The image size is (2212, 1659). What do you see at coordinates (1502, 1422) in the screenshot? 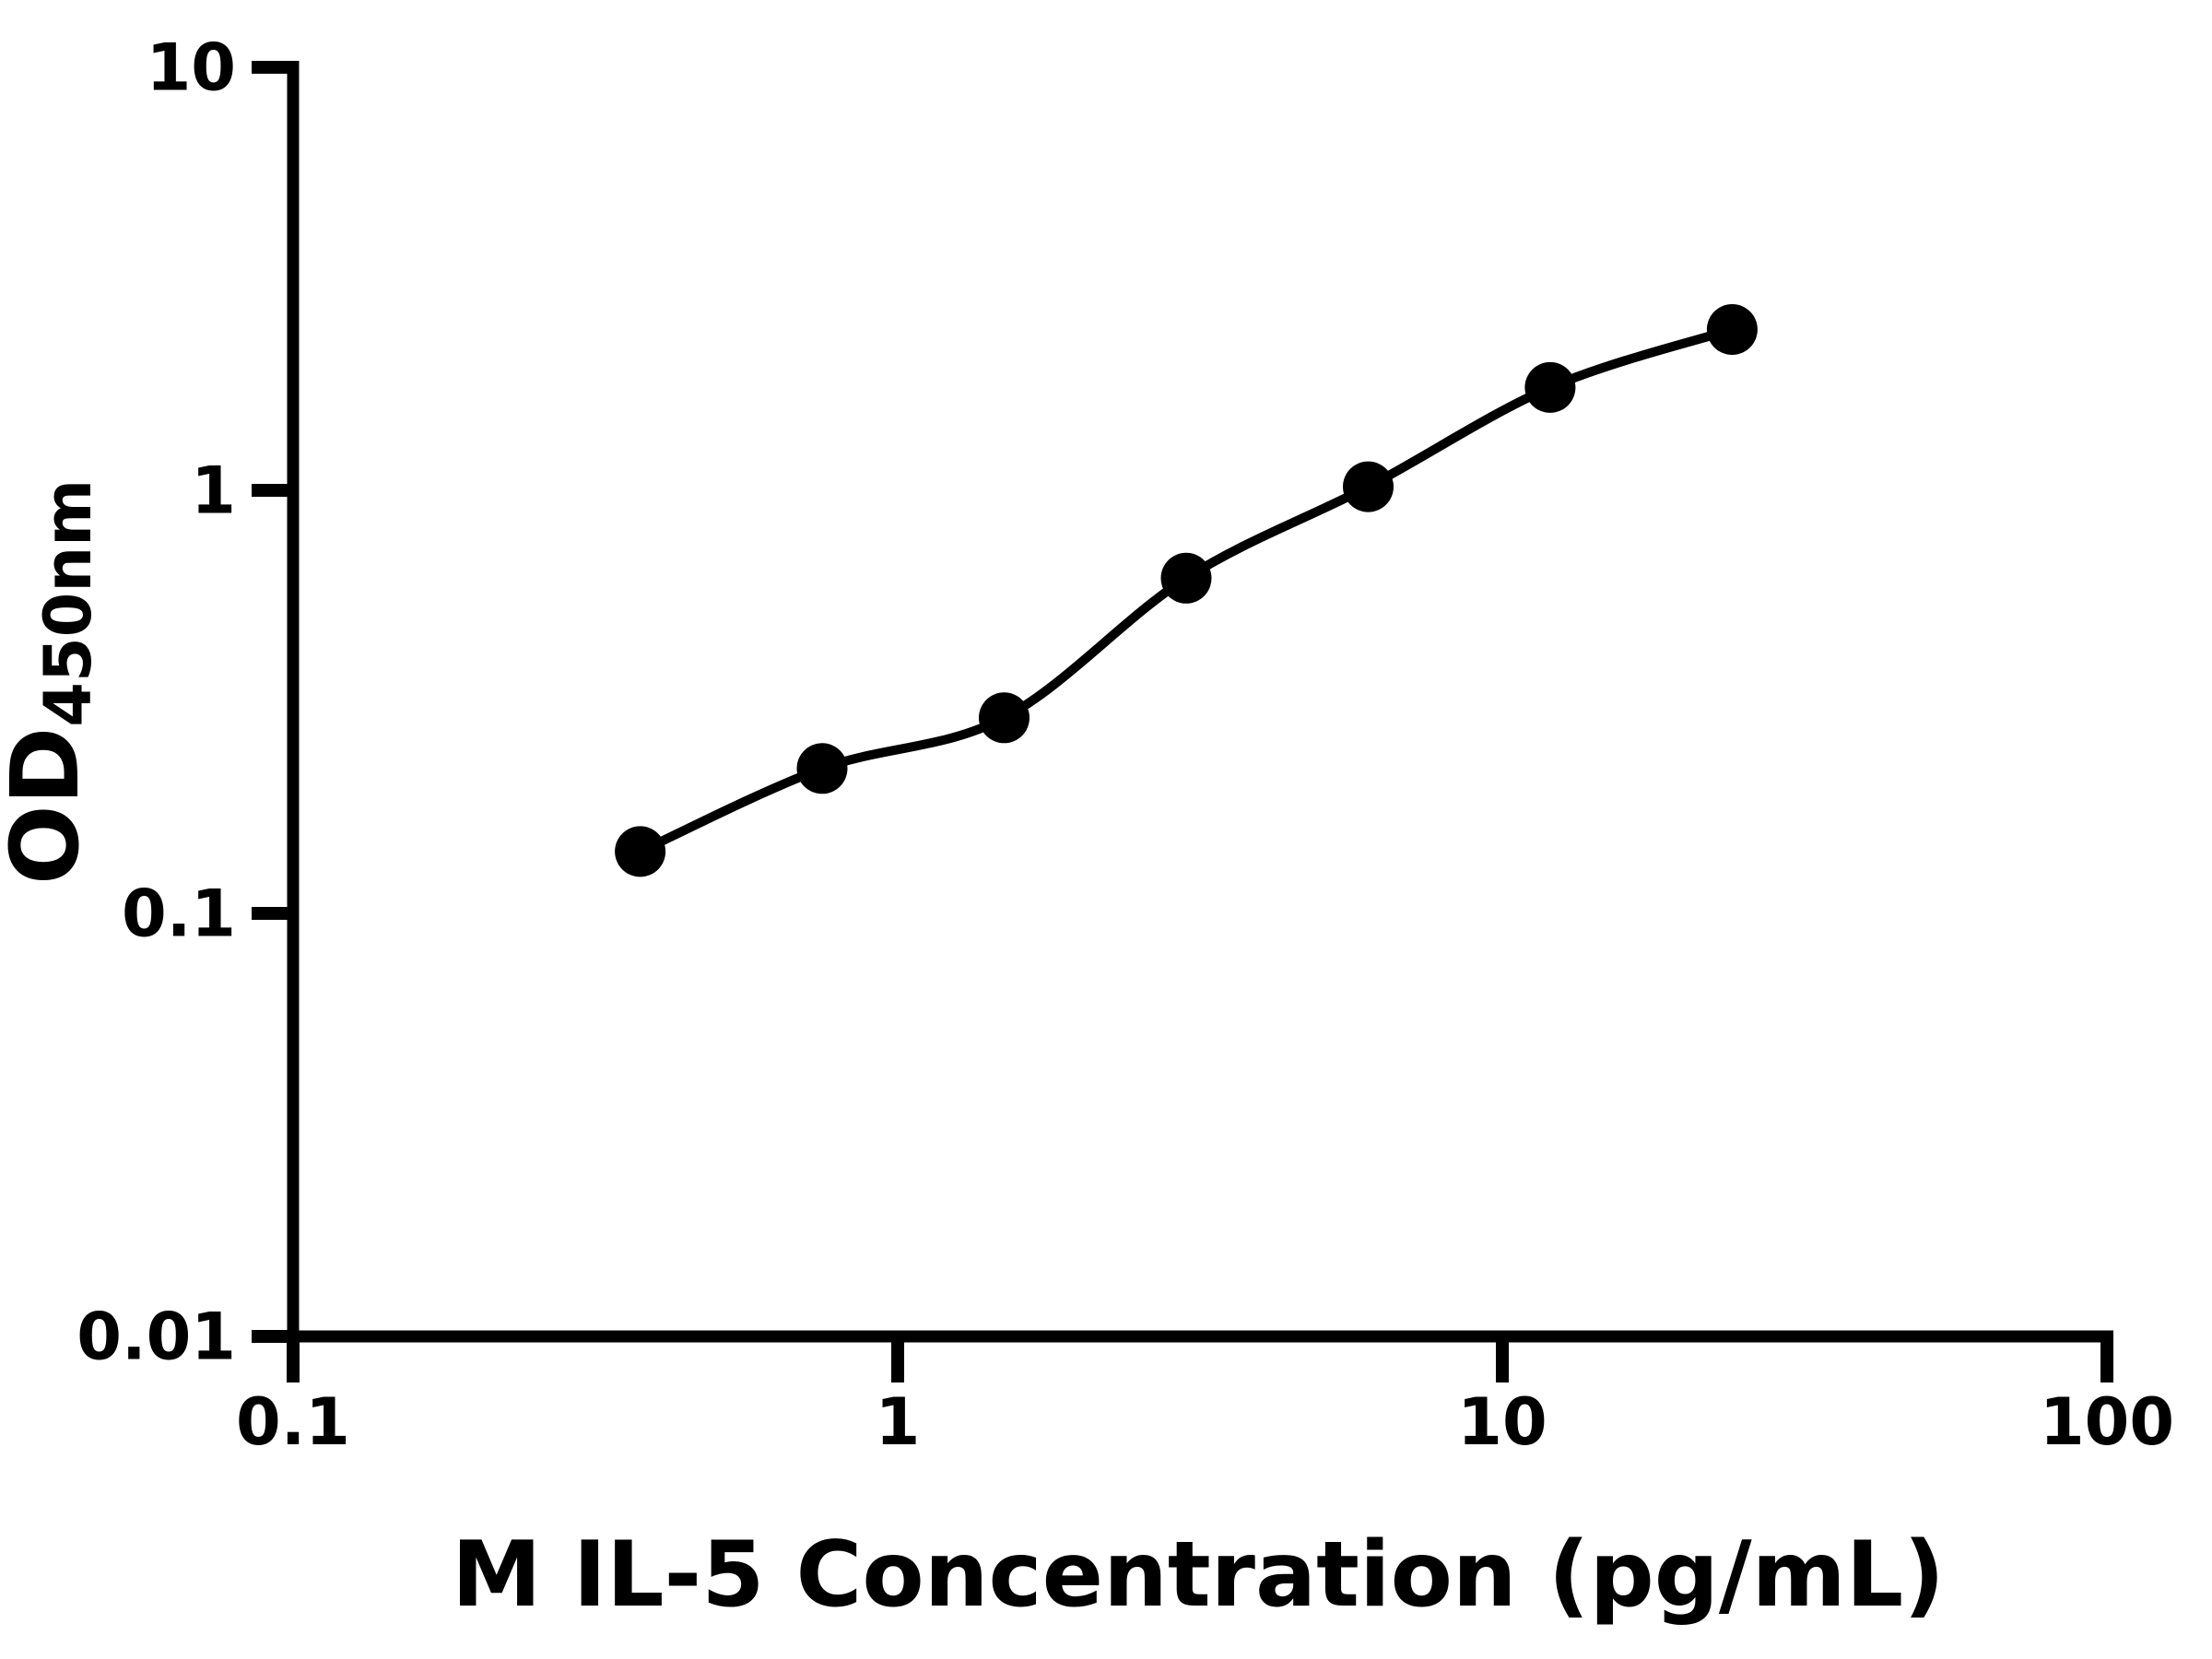
I see `x-tick-label: 10` at bounding box center [1502, 1422].